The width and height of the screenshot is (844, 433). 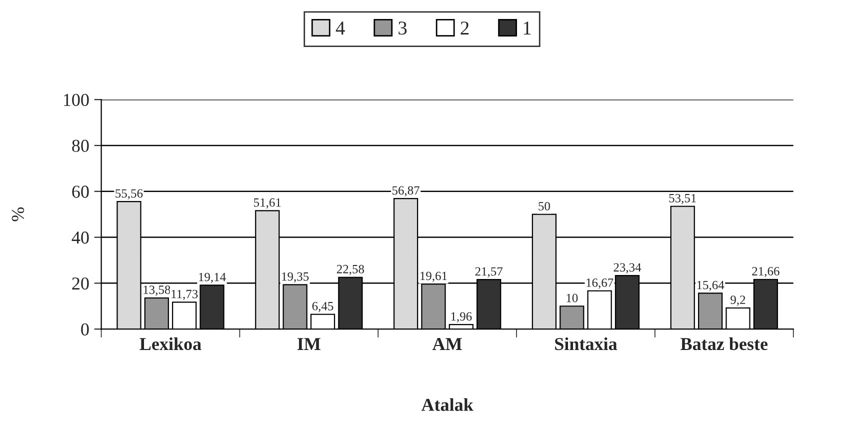 I want to click on y-tick-label: 100, so click(x=76, y=100).